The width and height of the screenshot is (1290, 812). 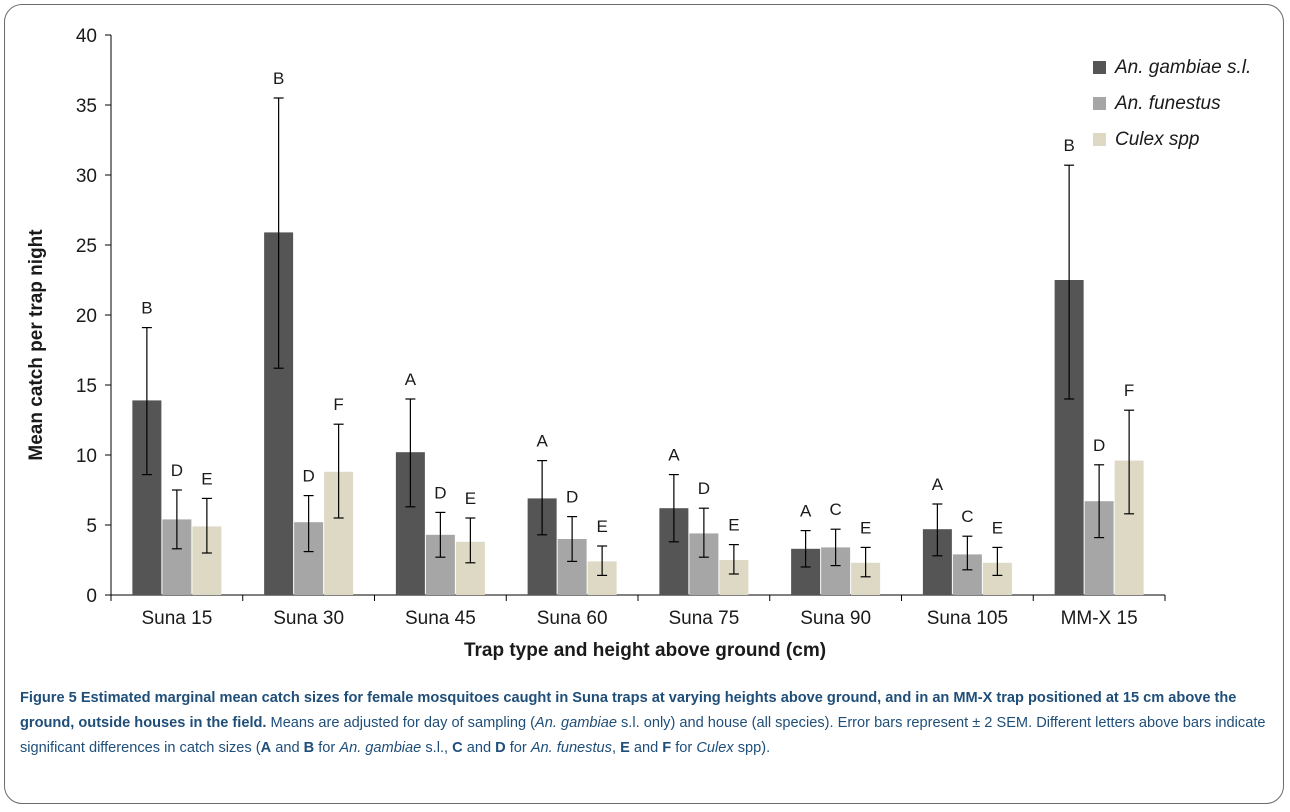 What do you see at coordinates (86, 246) in the screenshot?
I see `y-tick-label: 25` at bounding box center [86, 246].